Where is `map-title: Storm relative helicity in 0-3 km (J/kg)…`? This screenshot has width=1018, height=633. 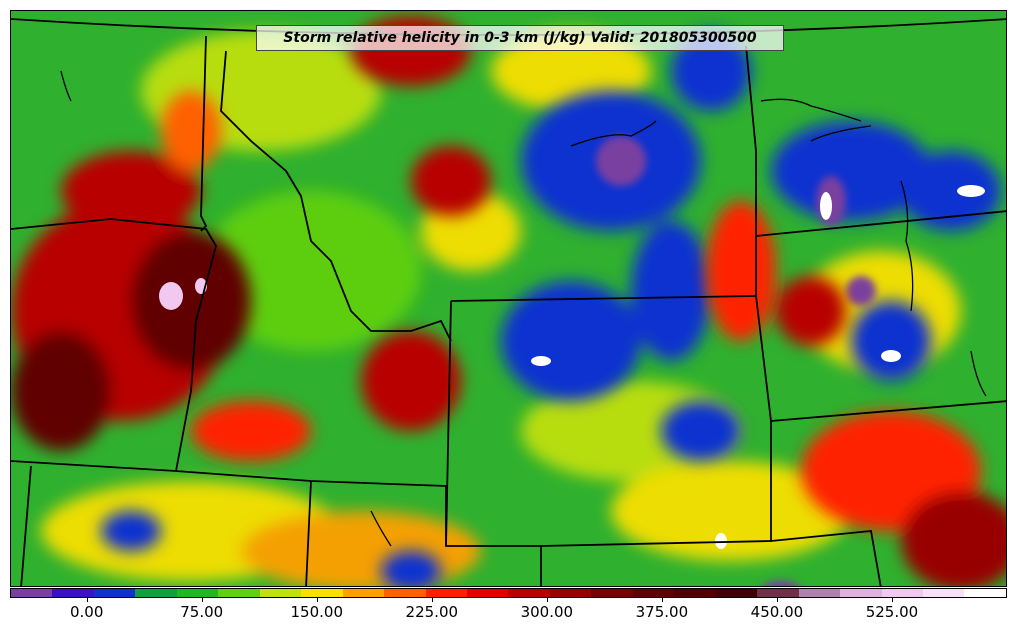 map-title: Storm relative helicity in 0-3 km (J/kg)… is located at coordinates (520, 38).